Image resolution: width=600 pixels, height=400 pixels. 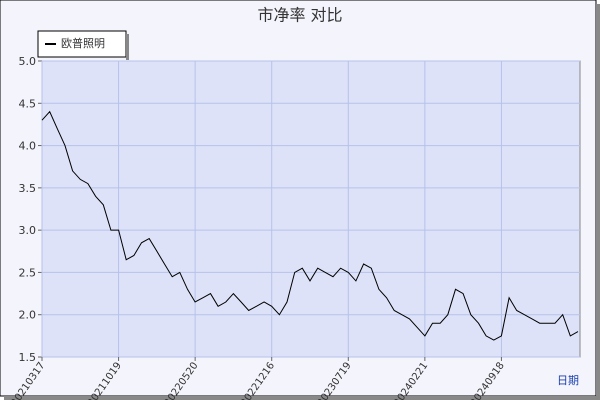 What do you see at coordinates (28, 230) in the screenshot?
I see `y-tick-label: 3.0` at bounding box center [28, 230].